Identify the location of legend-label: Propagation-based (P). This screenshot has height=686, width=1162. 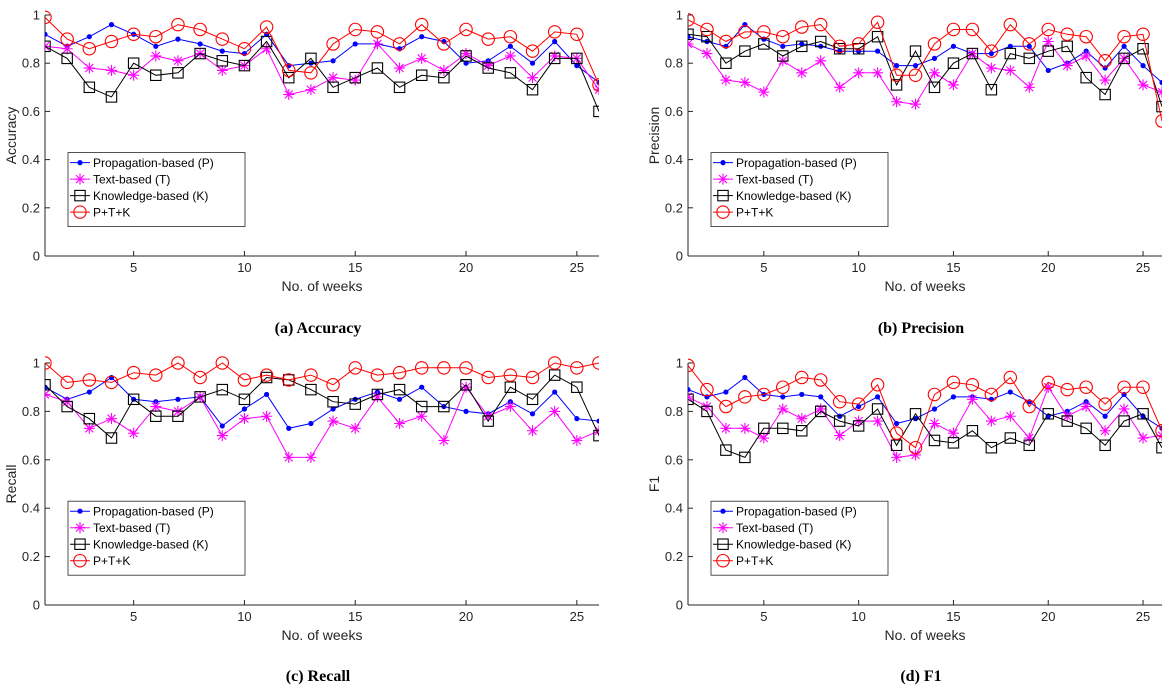
(153, 512).